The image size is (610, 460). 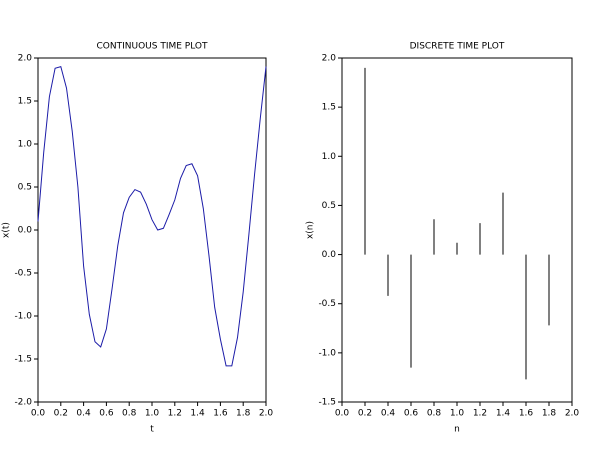 I want to click on chart-title: CONTINUOUS TIME PLOT, so click(x=152, y=47).